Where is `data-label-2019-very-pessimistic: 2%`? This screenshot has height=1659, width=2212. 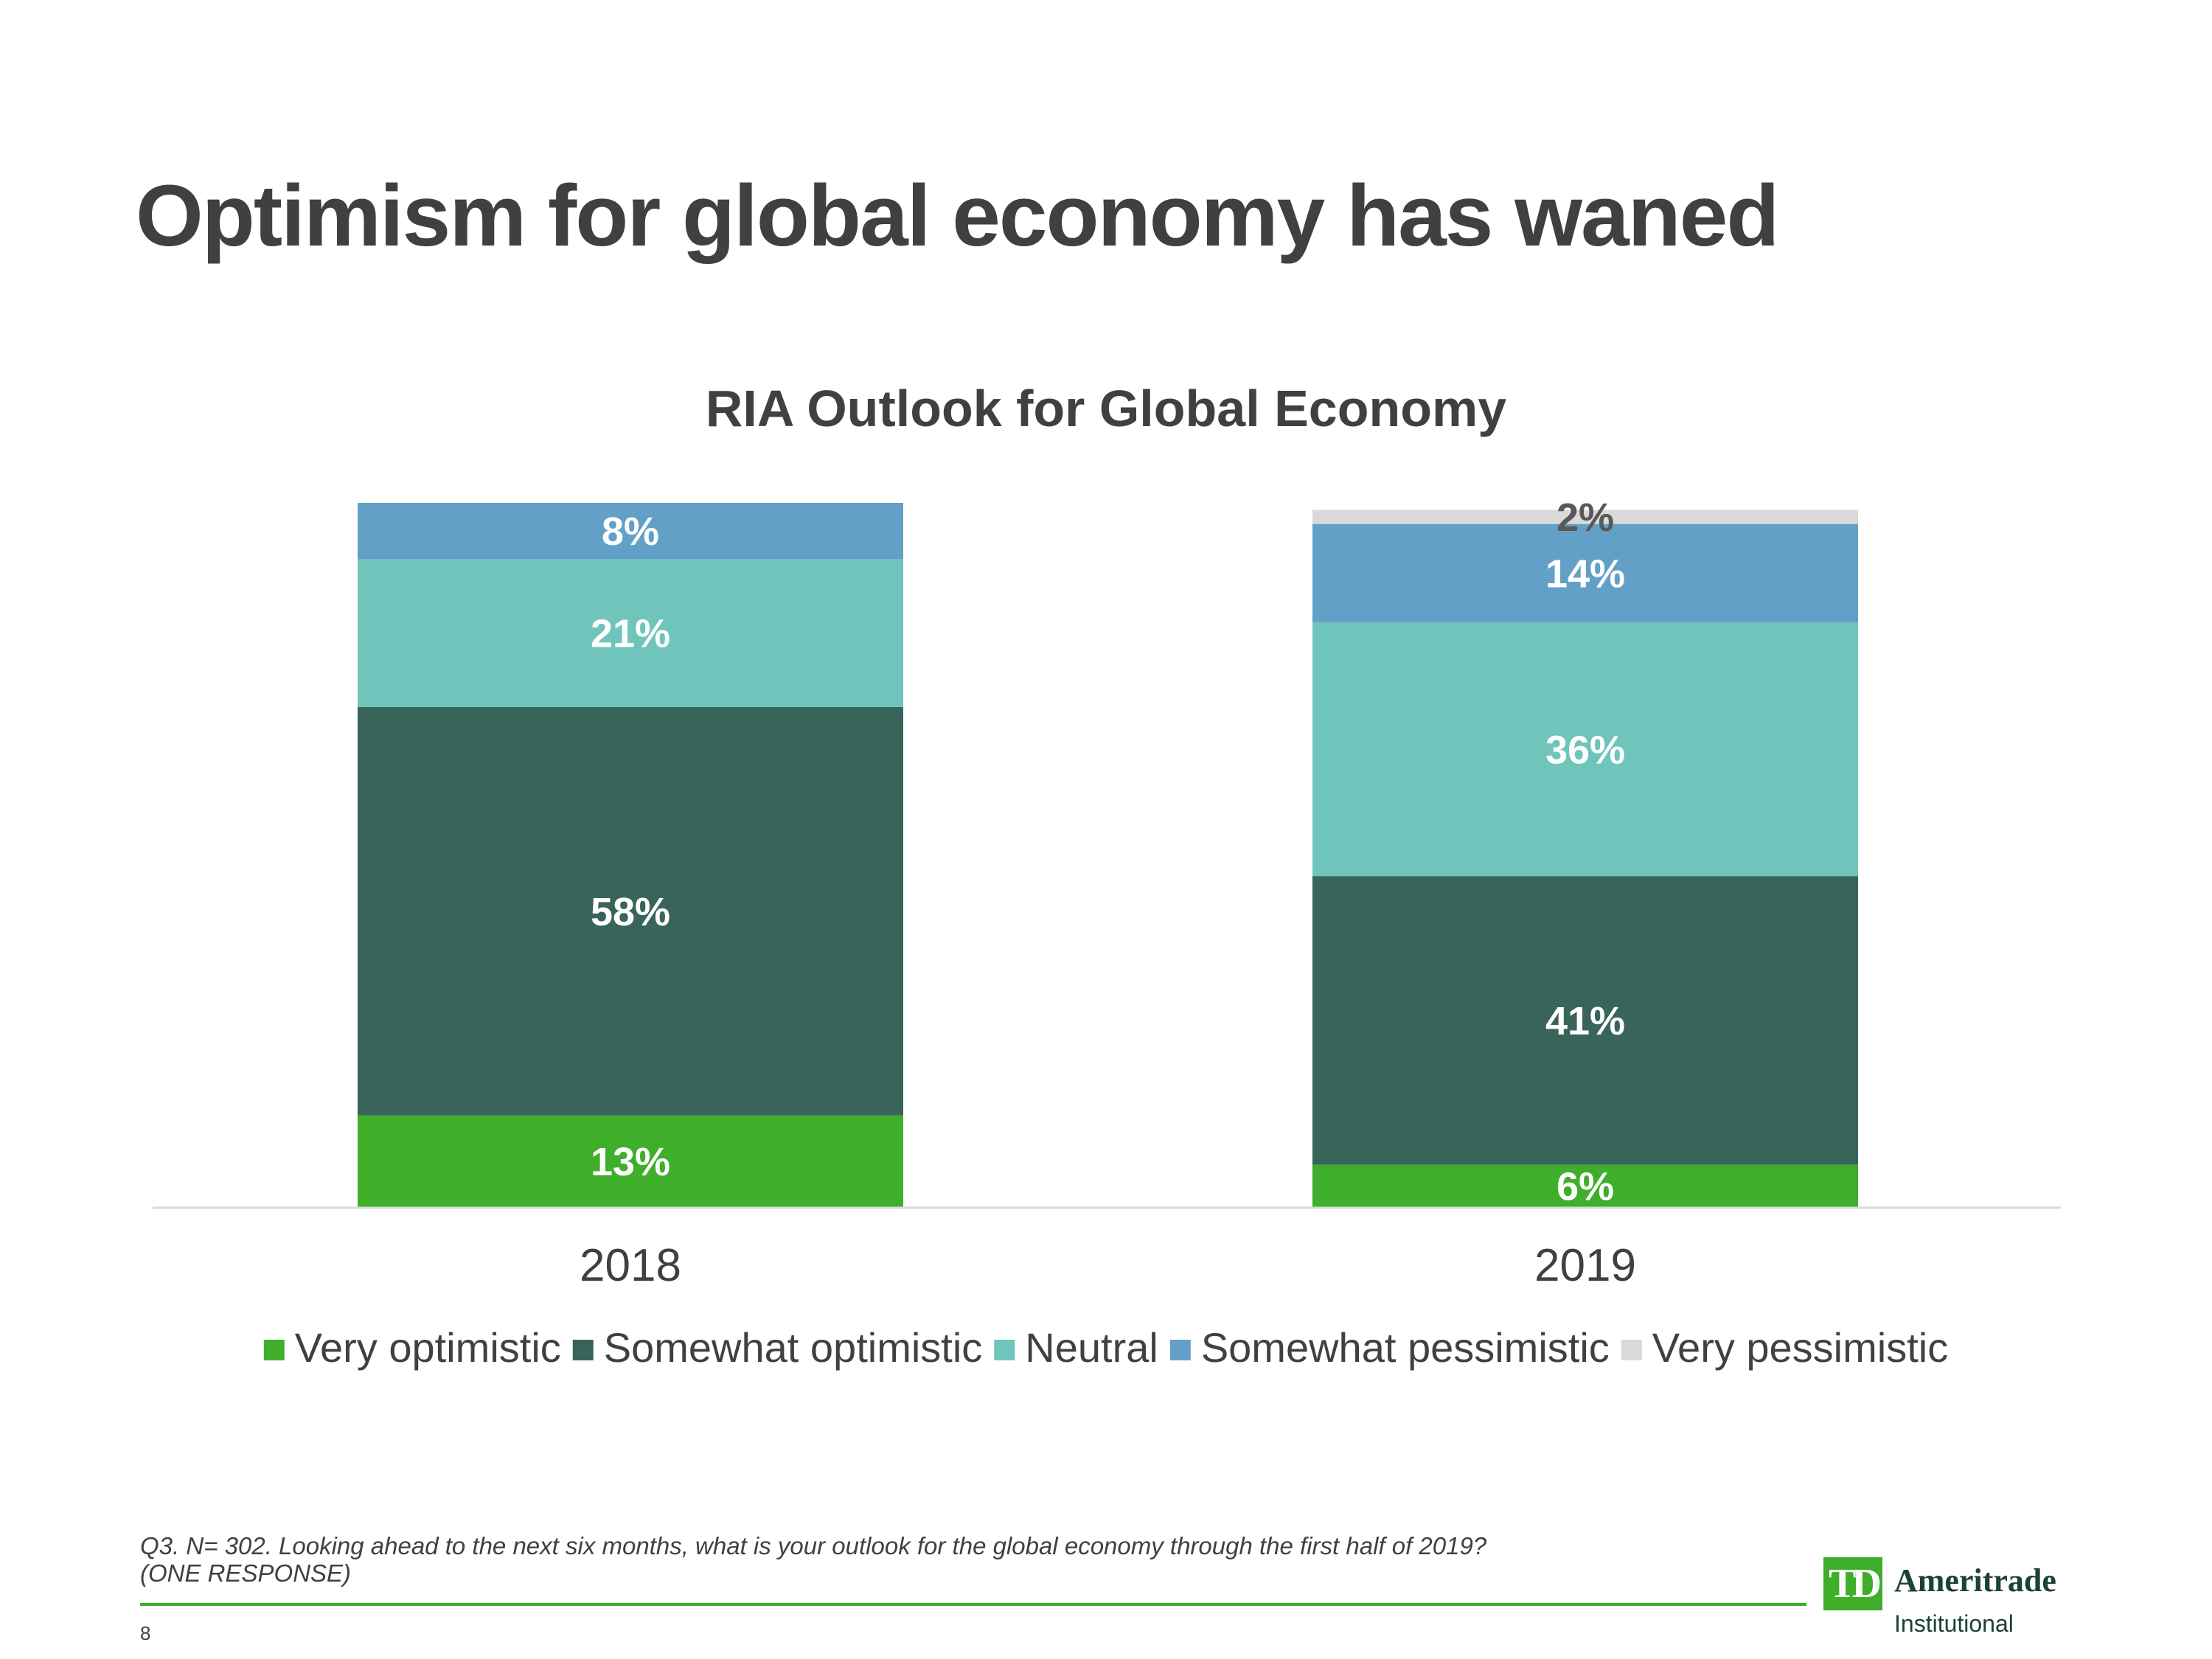 data-label-2019-very-pessimistic: 2% is located at coordinates (1585, 517).